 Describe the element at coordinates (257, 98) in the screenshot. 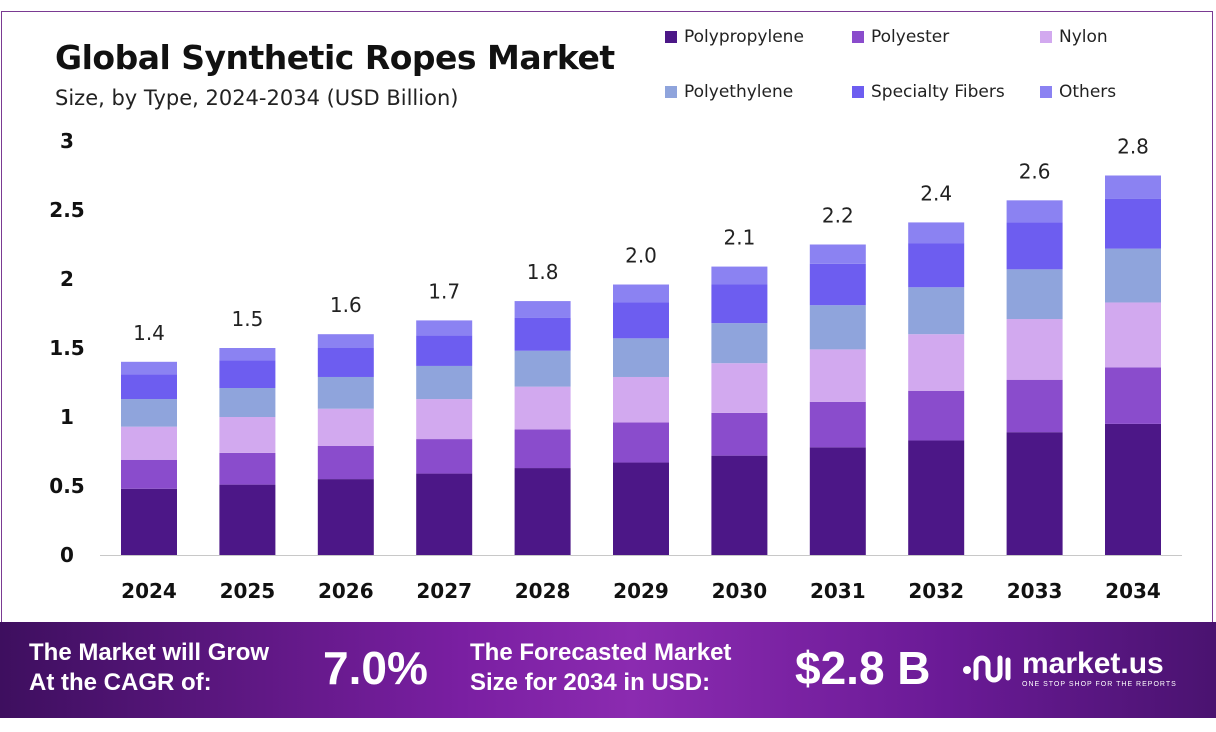

I see `chart-subtitle: Size, by Type, 2024-2034 (USD Billion)` at that location.